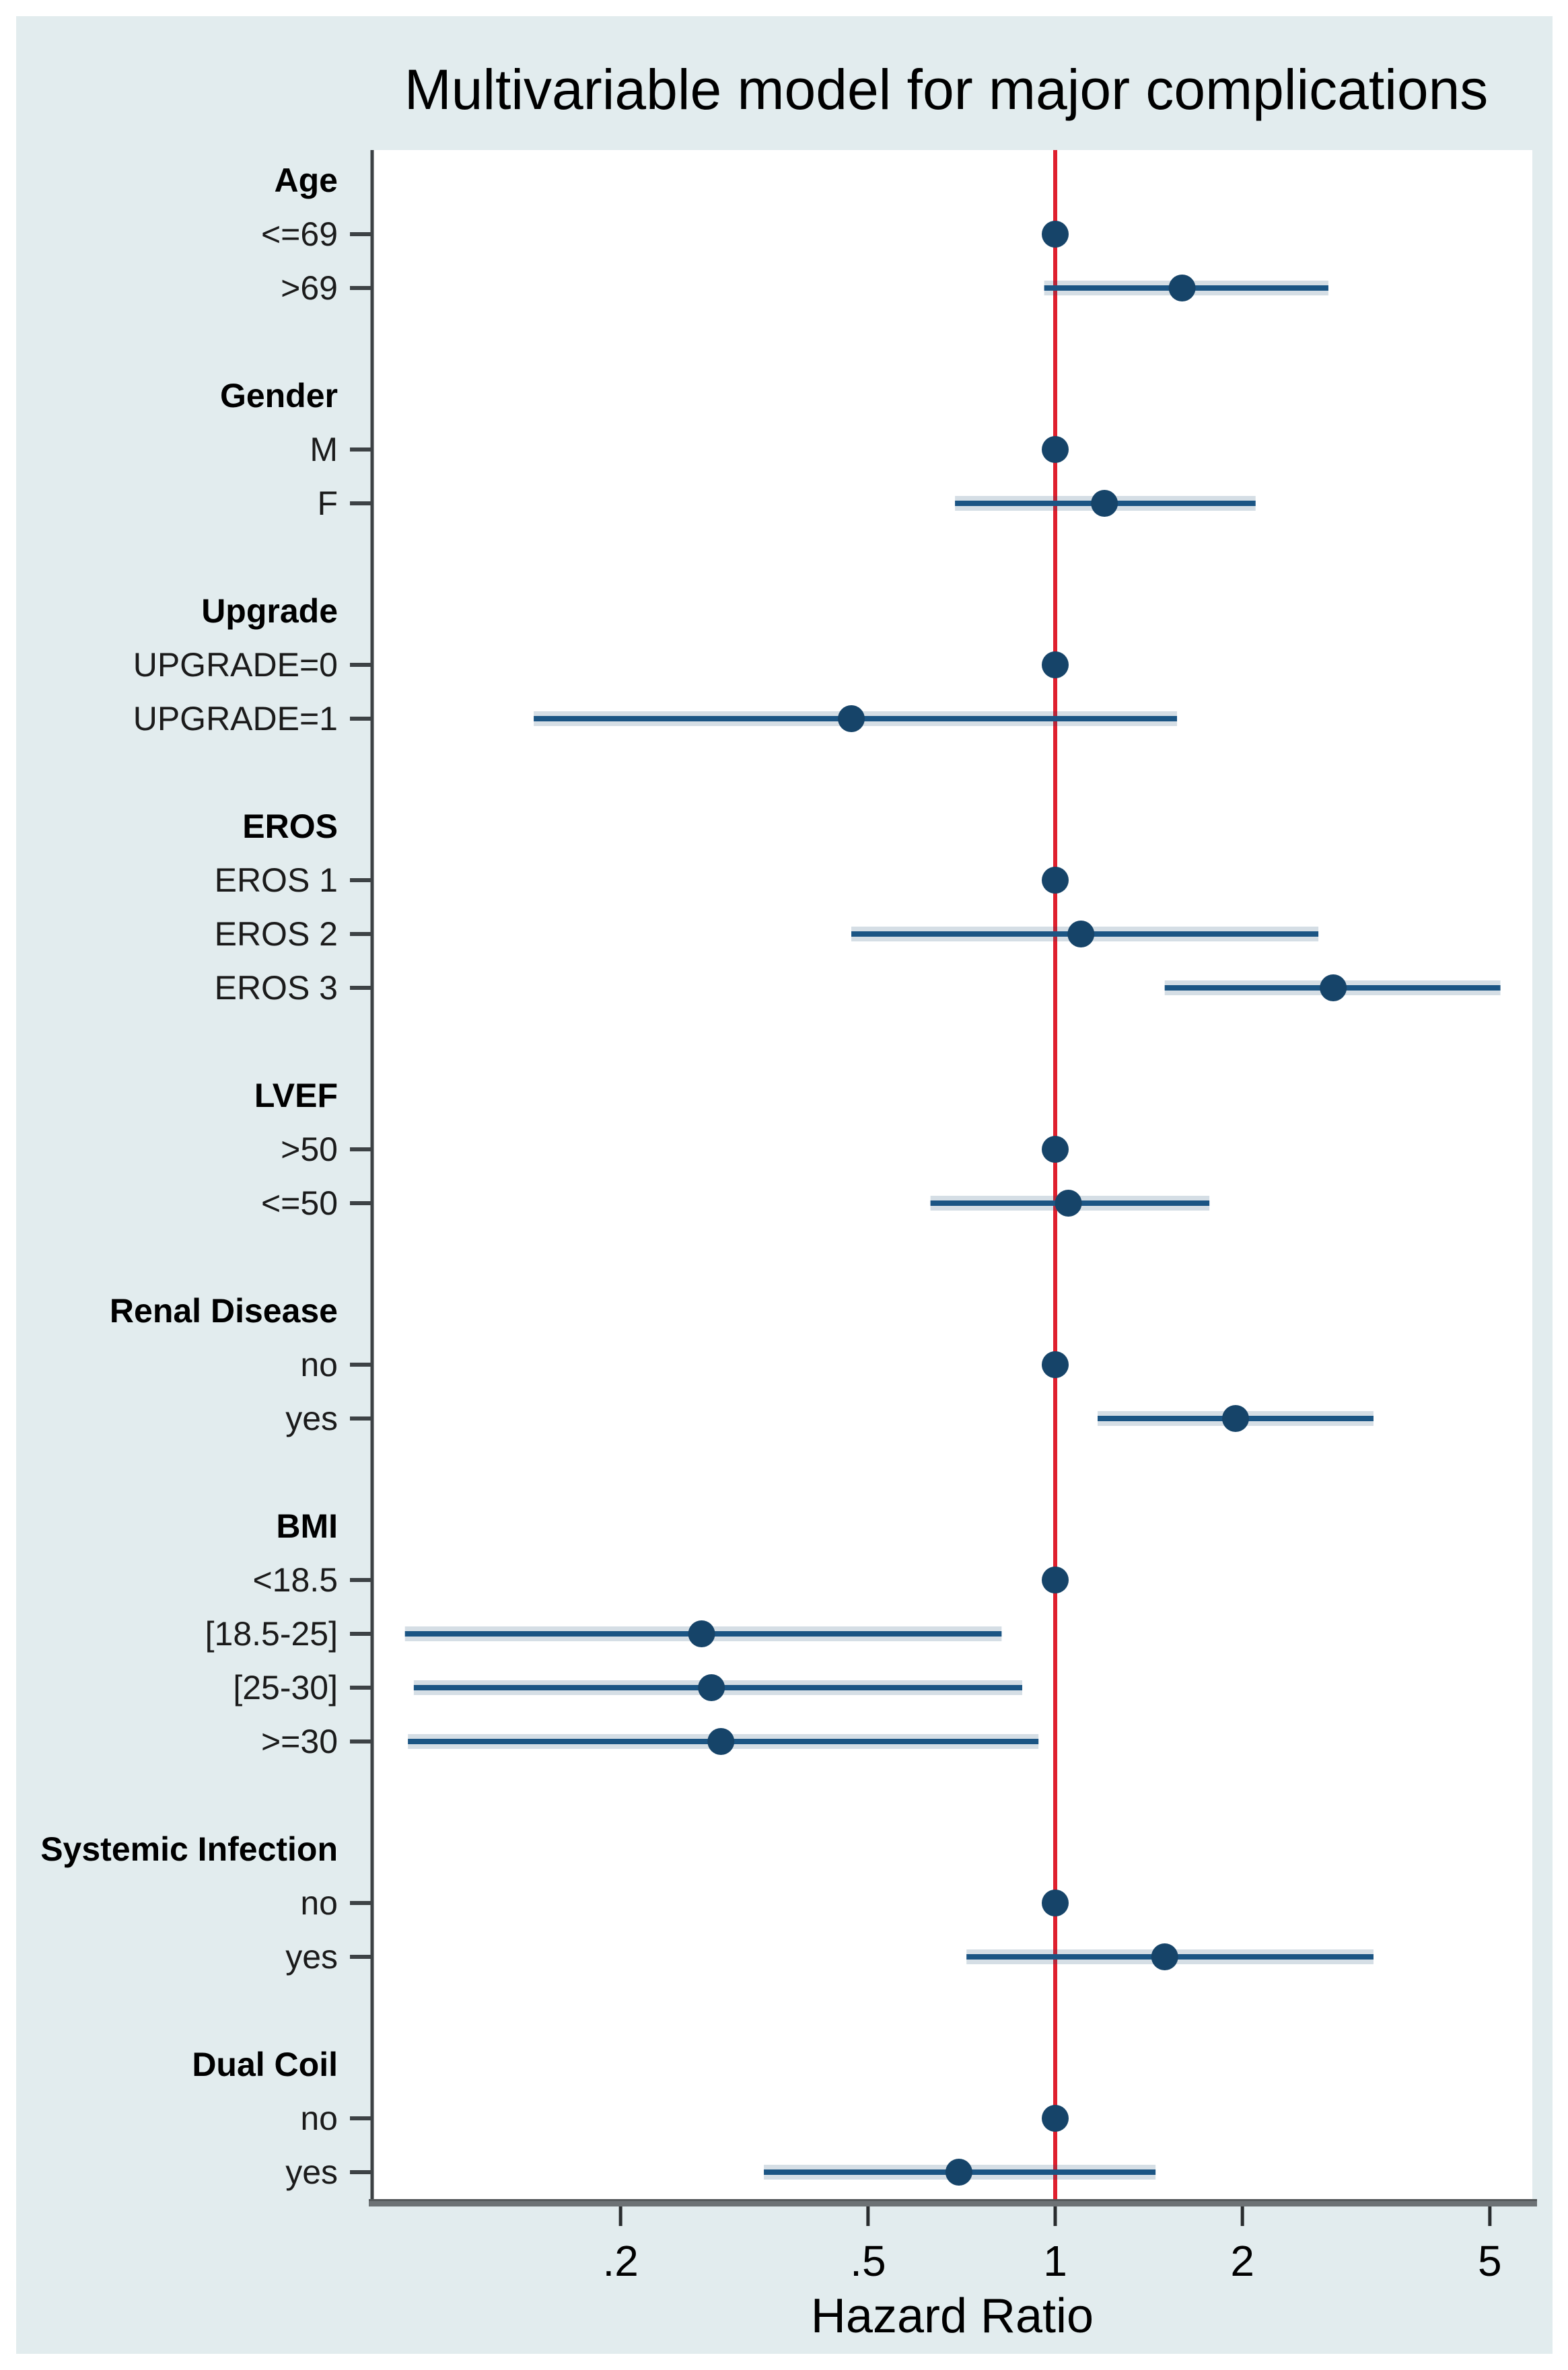 The height and width of the screenshot is (2370, 1568). I want to click on group-label: Gender, so click(279, 396).